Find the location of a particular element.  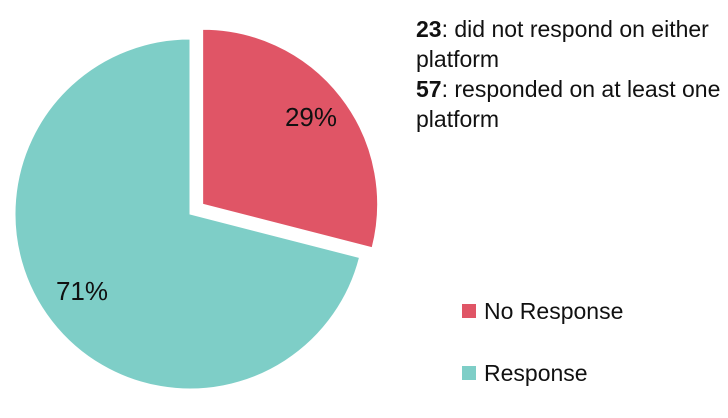

annotation-count: 57 is located at coordinates (429, 89).